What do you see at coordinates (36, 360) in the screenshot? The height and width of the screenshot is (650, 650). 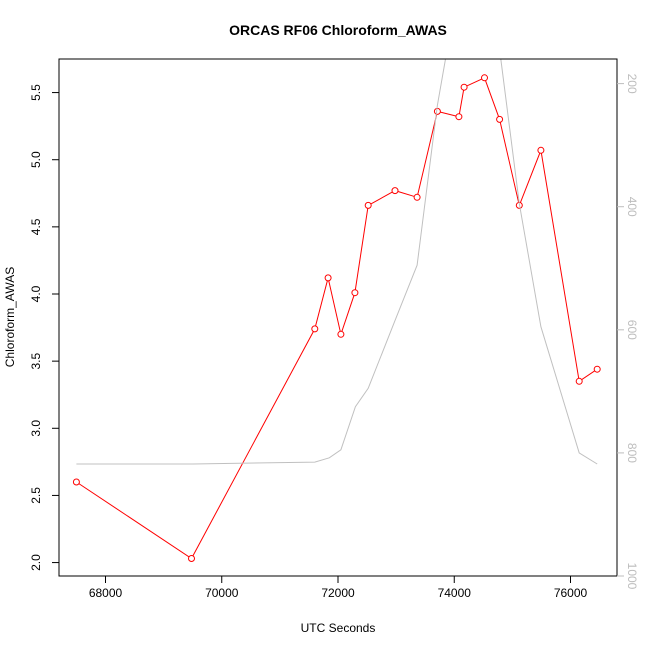 I see `y-tick-label: 3.5` at bounding box center [36, 360].